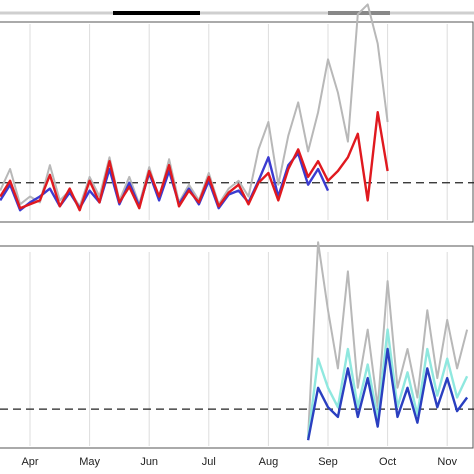  Describe the element at coordinates (447, 462) in the screenshot. I see `x-tick-label: Nov` at that location.